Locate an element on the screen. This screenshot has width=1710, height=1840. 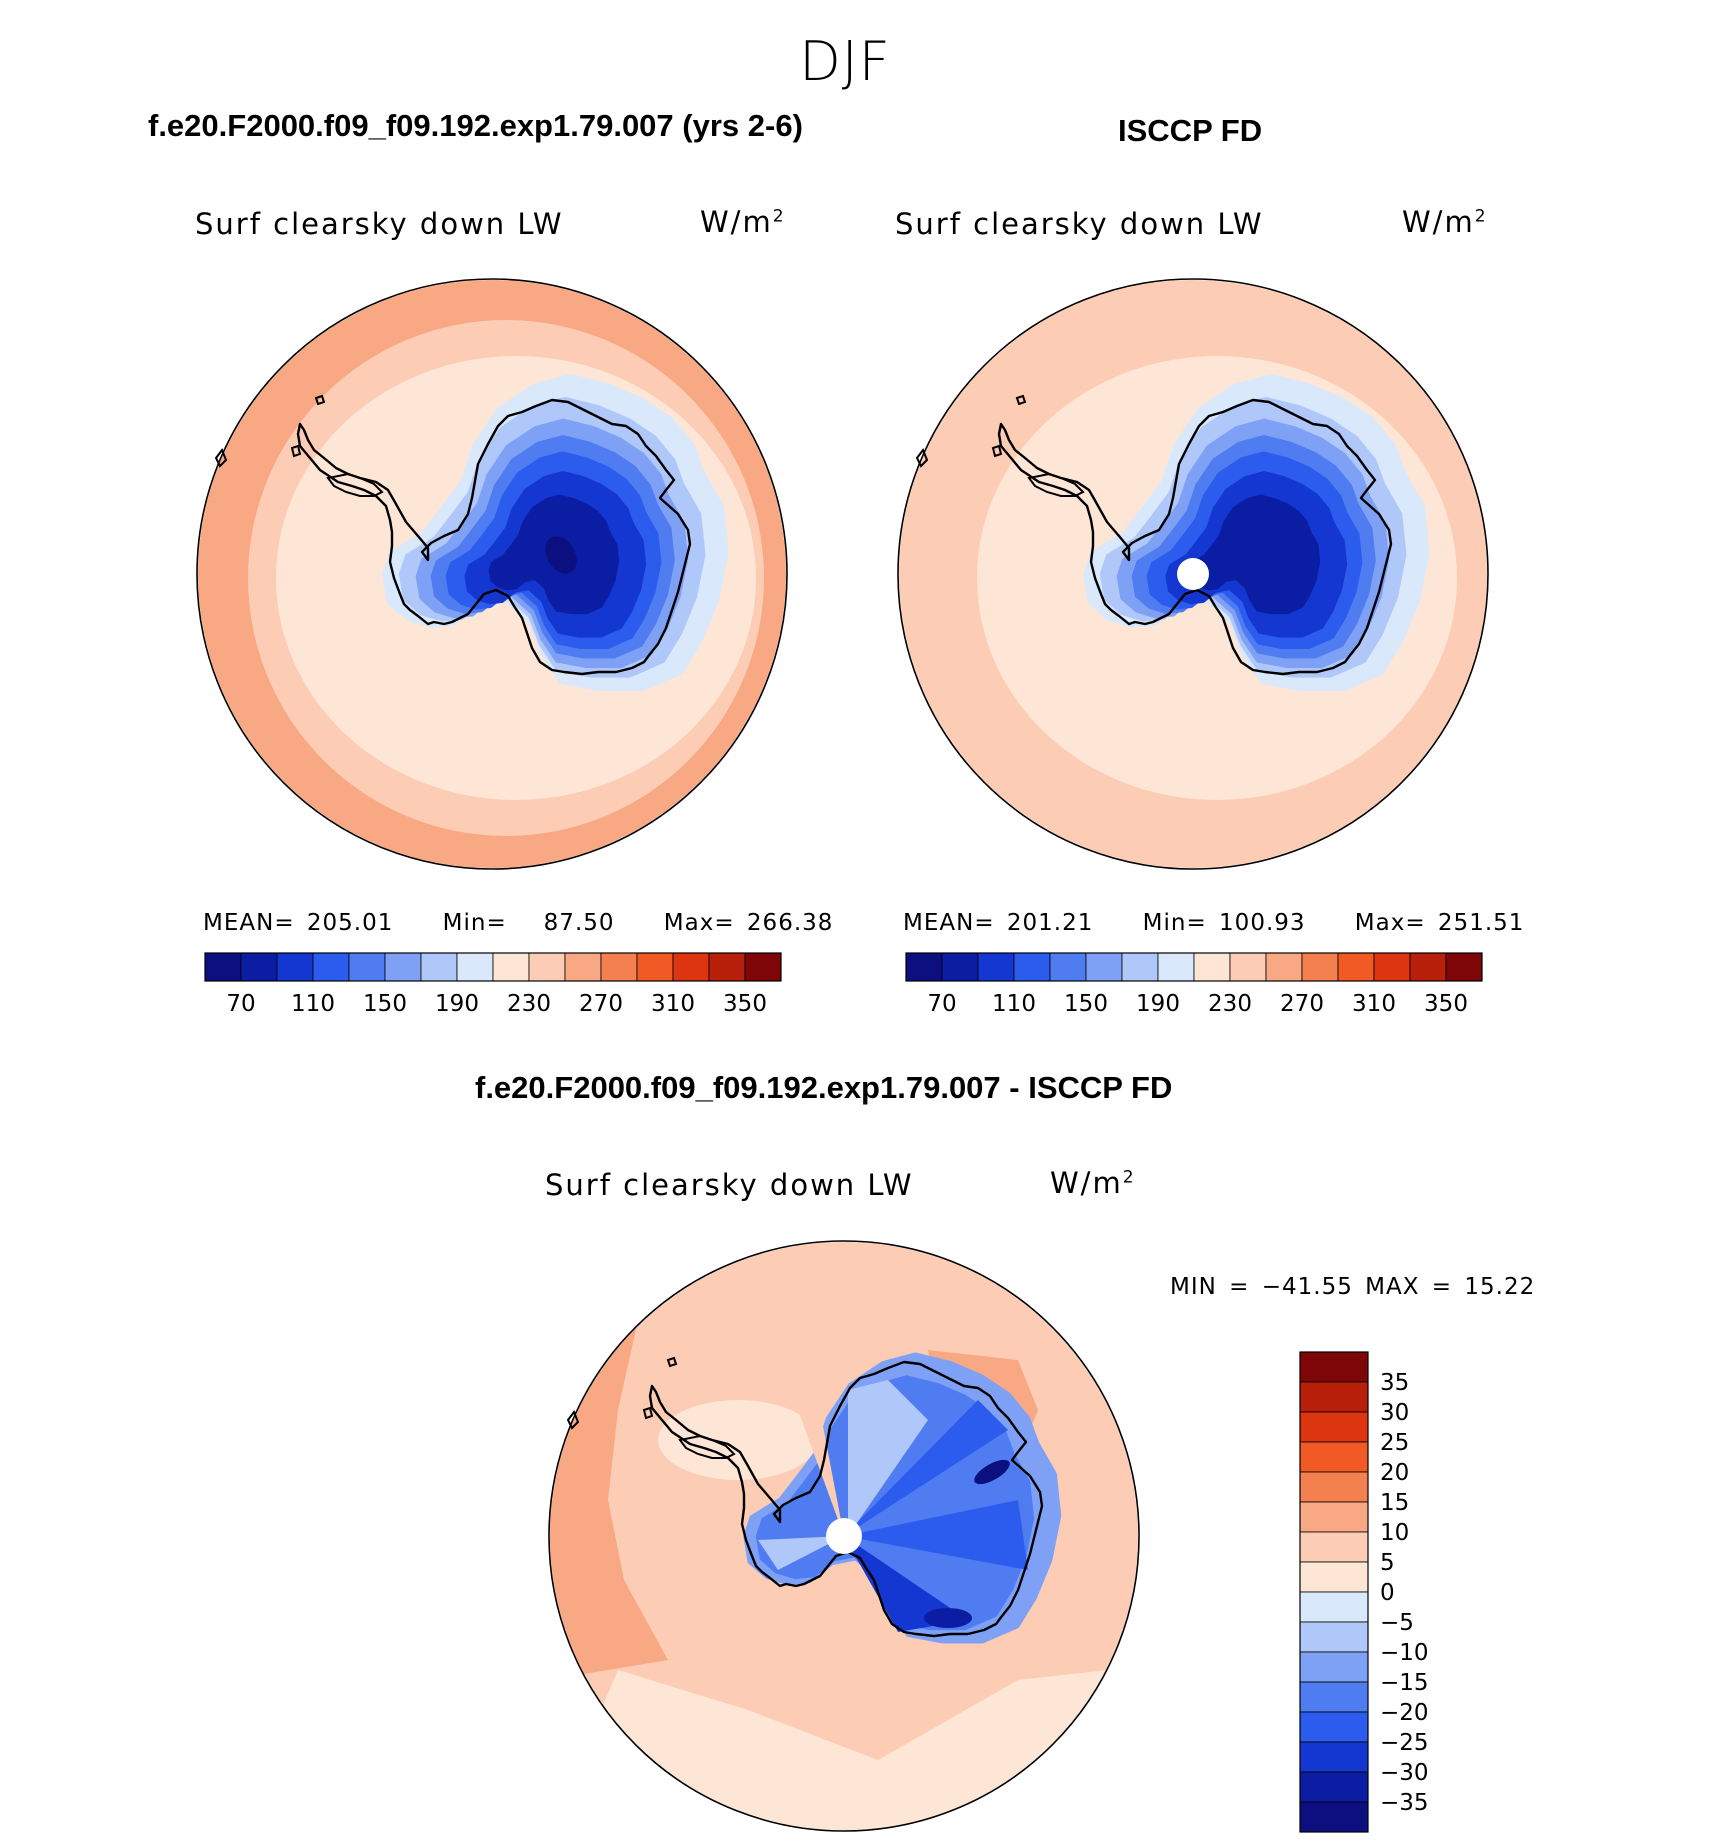
colorbar-tick-label: 15 is located at coordinates (1394, 1503).